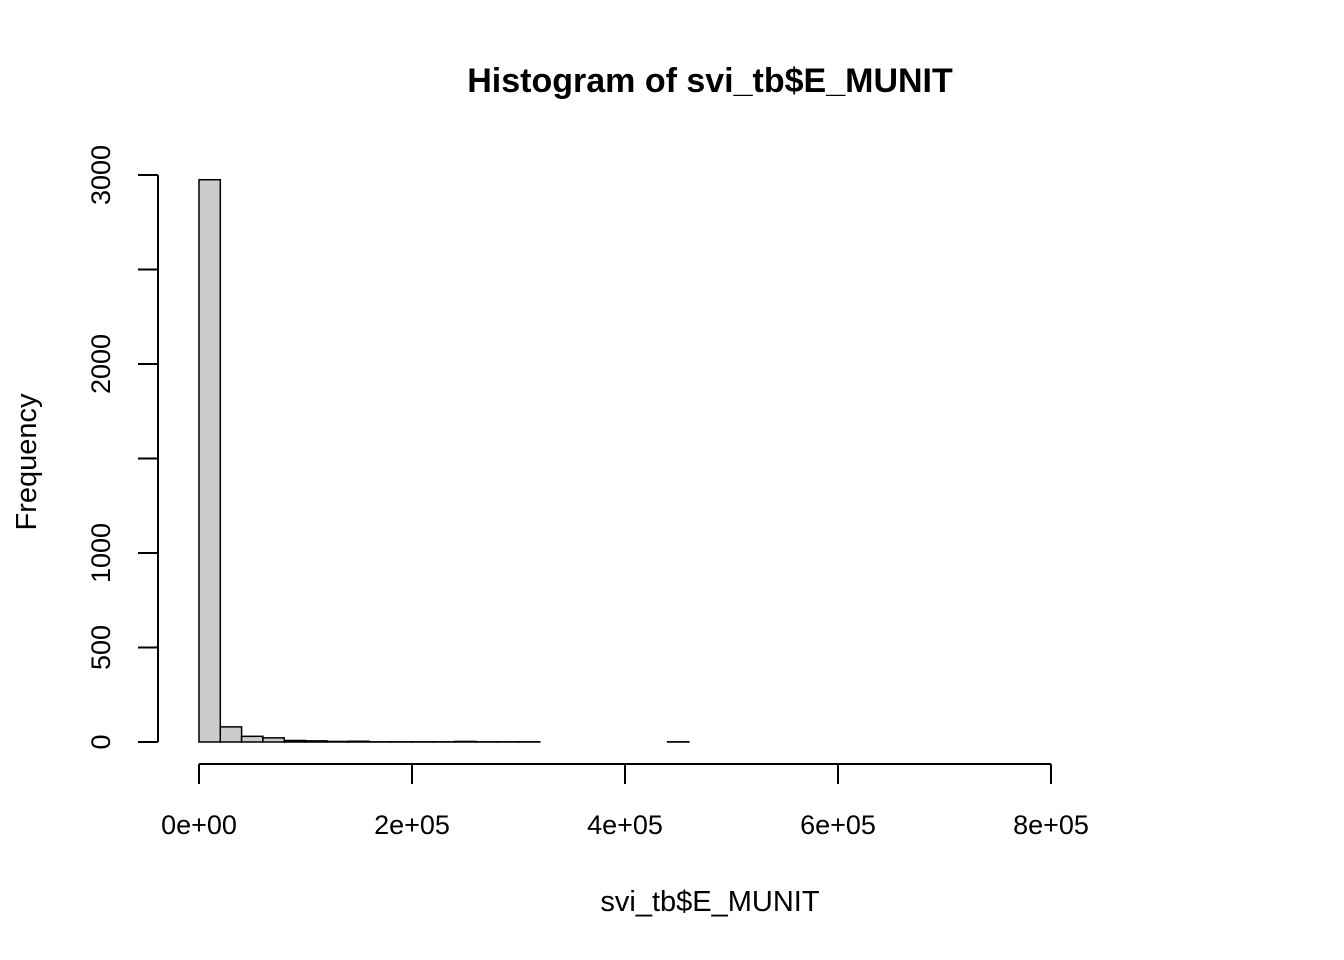 The width and height of the screenshot is (1344, 960). I want to click on x-tick-label: 4e+05, so click(625, 825).